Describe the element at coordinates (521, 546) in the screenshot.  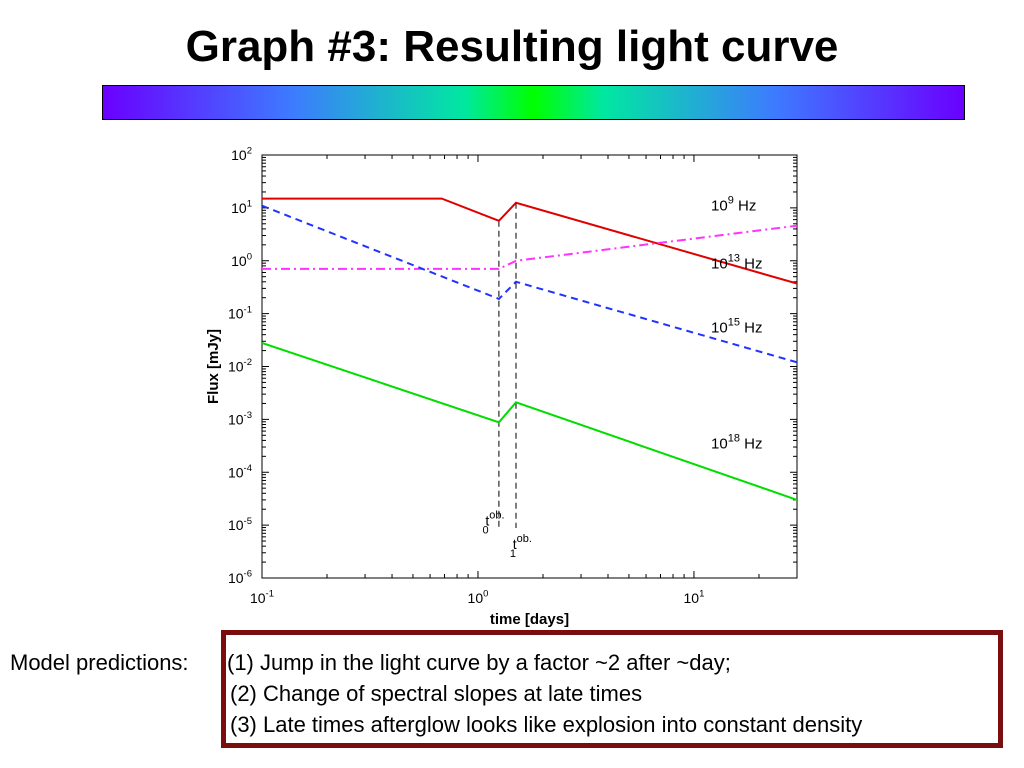
I see `vline-label-t1: tob. 1` at that location.